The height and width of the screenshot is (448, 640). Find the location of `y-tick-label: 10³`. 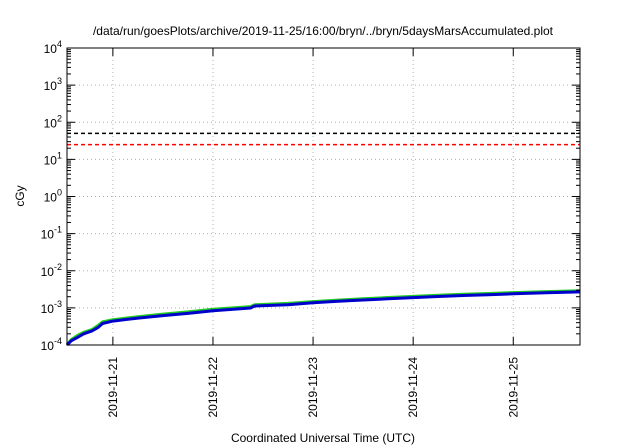

y-tick-label: 10³ is located at coordinates (53, 84).